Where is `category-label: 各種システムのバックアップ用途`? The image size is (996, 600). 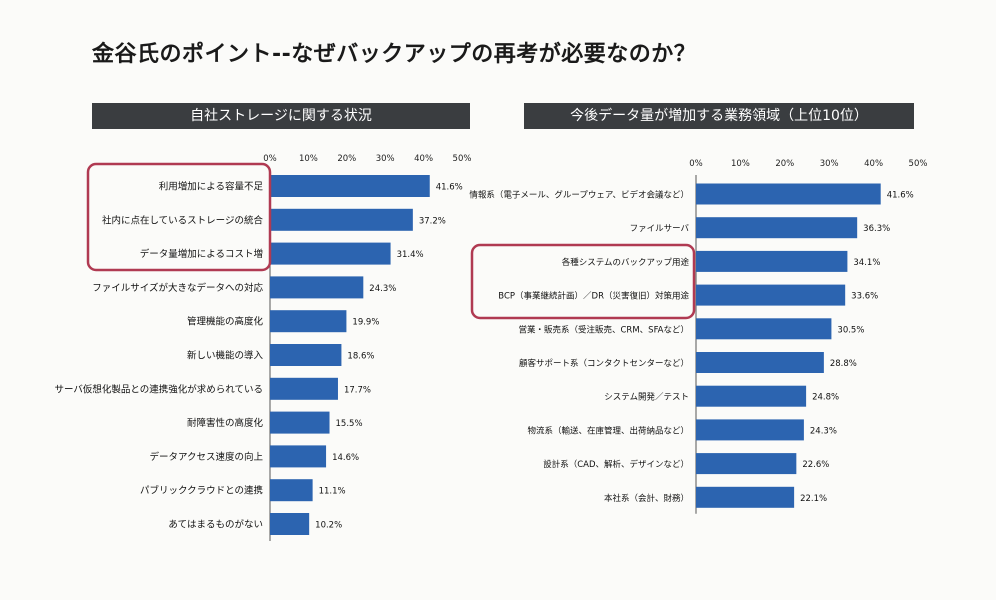
category-label: 各種システムのバックアップ用途 is located at coordinates (626, 262).